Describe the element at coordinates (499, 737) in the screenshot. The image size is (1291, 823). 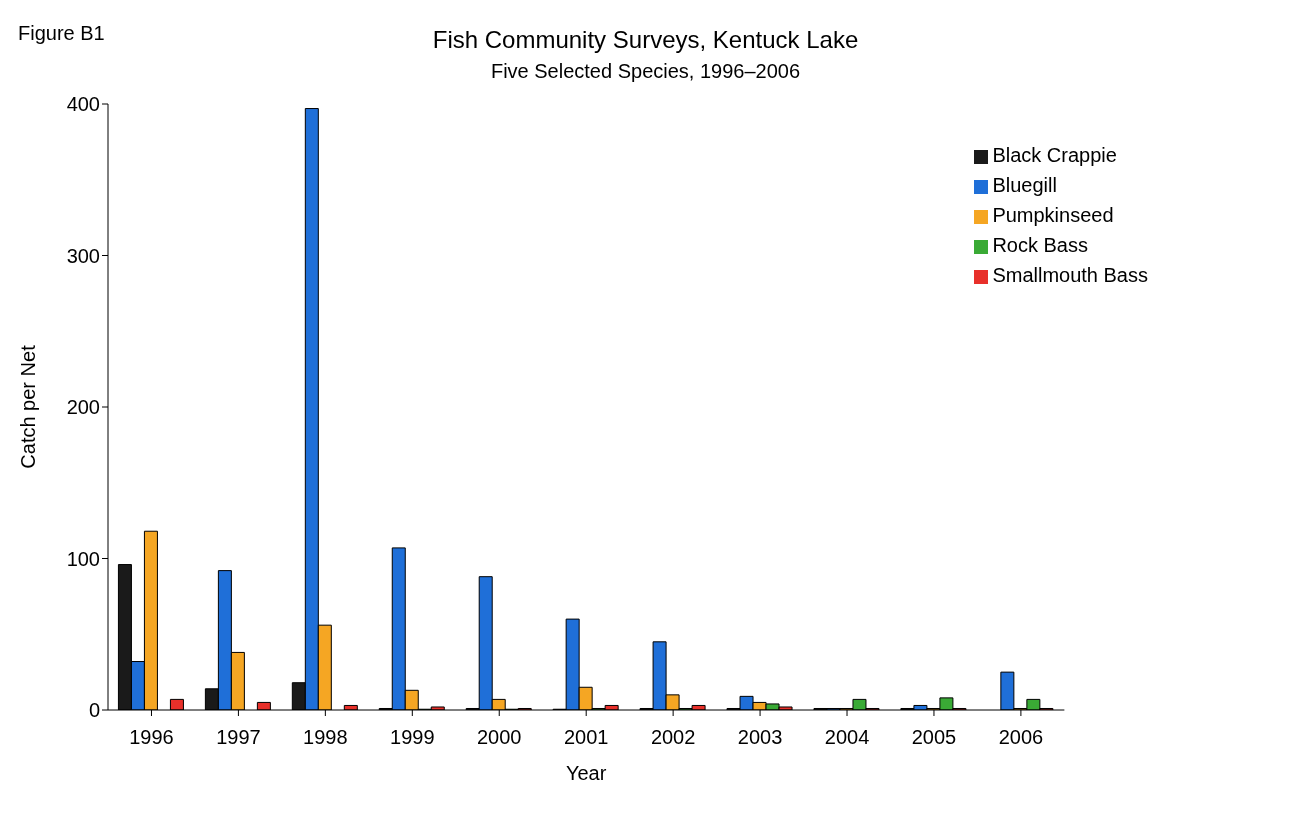
I see `x-tick-label: 2000` at that location.